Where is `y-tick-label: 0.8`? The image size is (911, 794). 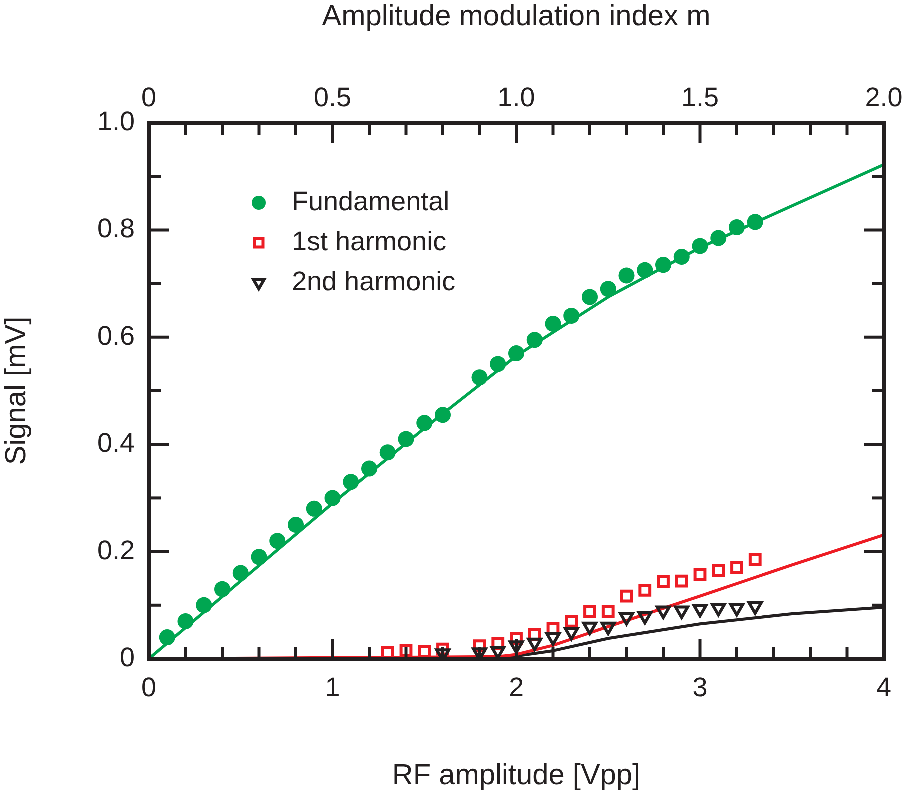
y-tick-label: 0.8 is located at coordinates (116, 229).